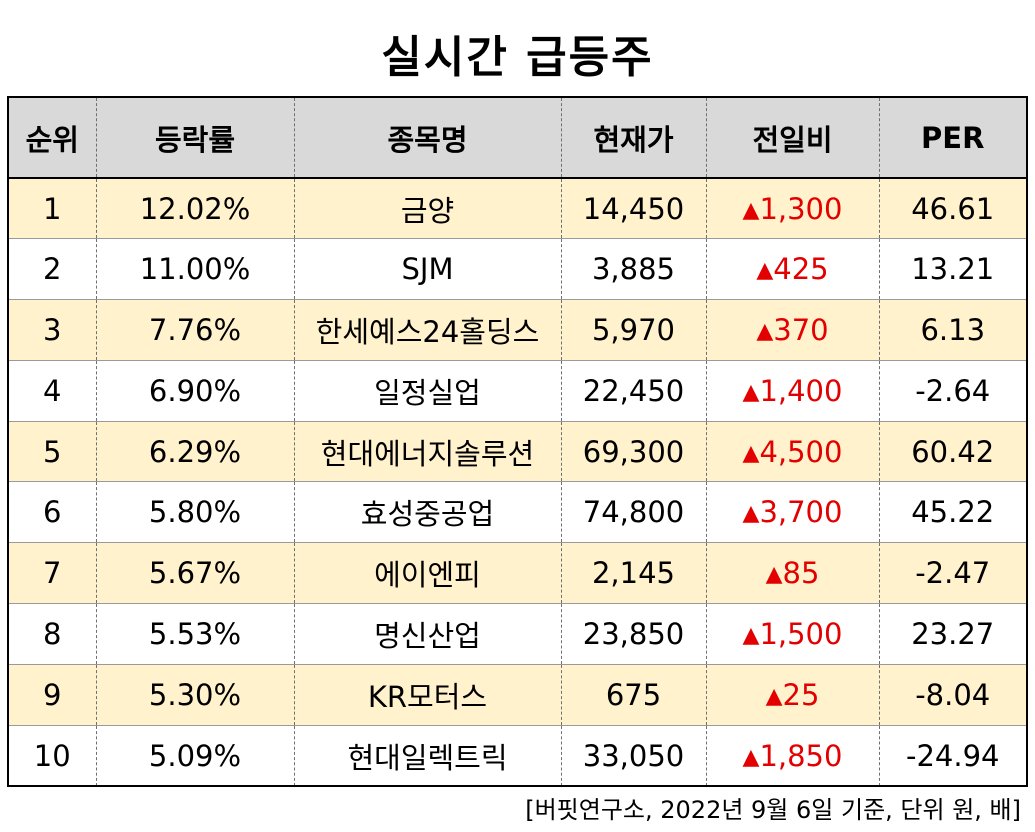 The width and height of the screenshot is (1035, 832). I want to click on daily-change-cell: ▲1,850, so click(792, 754).